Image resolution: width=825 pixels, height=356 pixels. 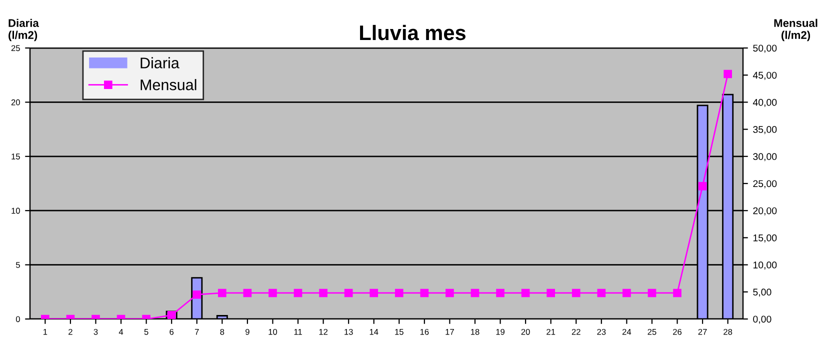 What do you see at coordinates (627, 331) in the screenshot?
I see `x-tick-label: 24` at bounding box center [627, 331].